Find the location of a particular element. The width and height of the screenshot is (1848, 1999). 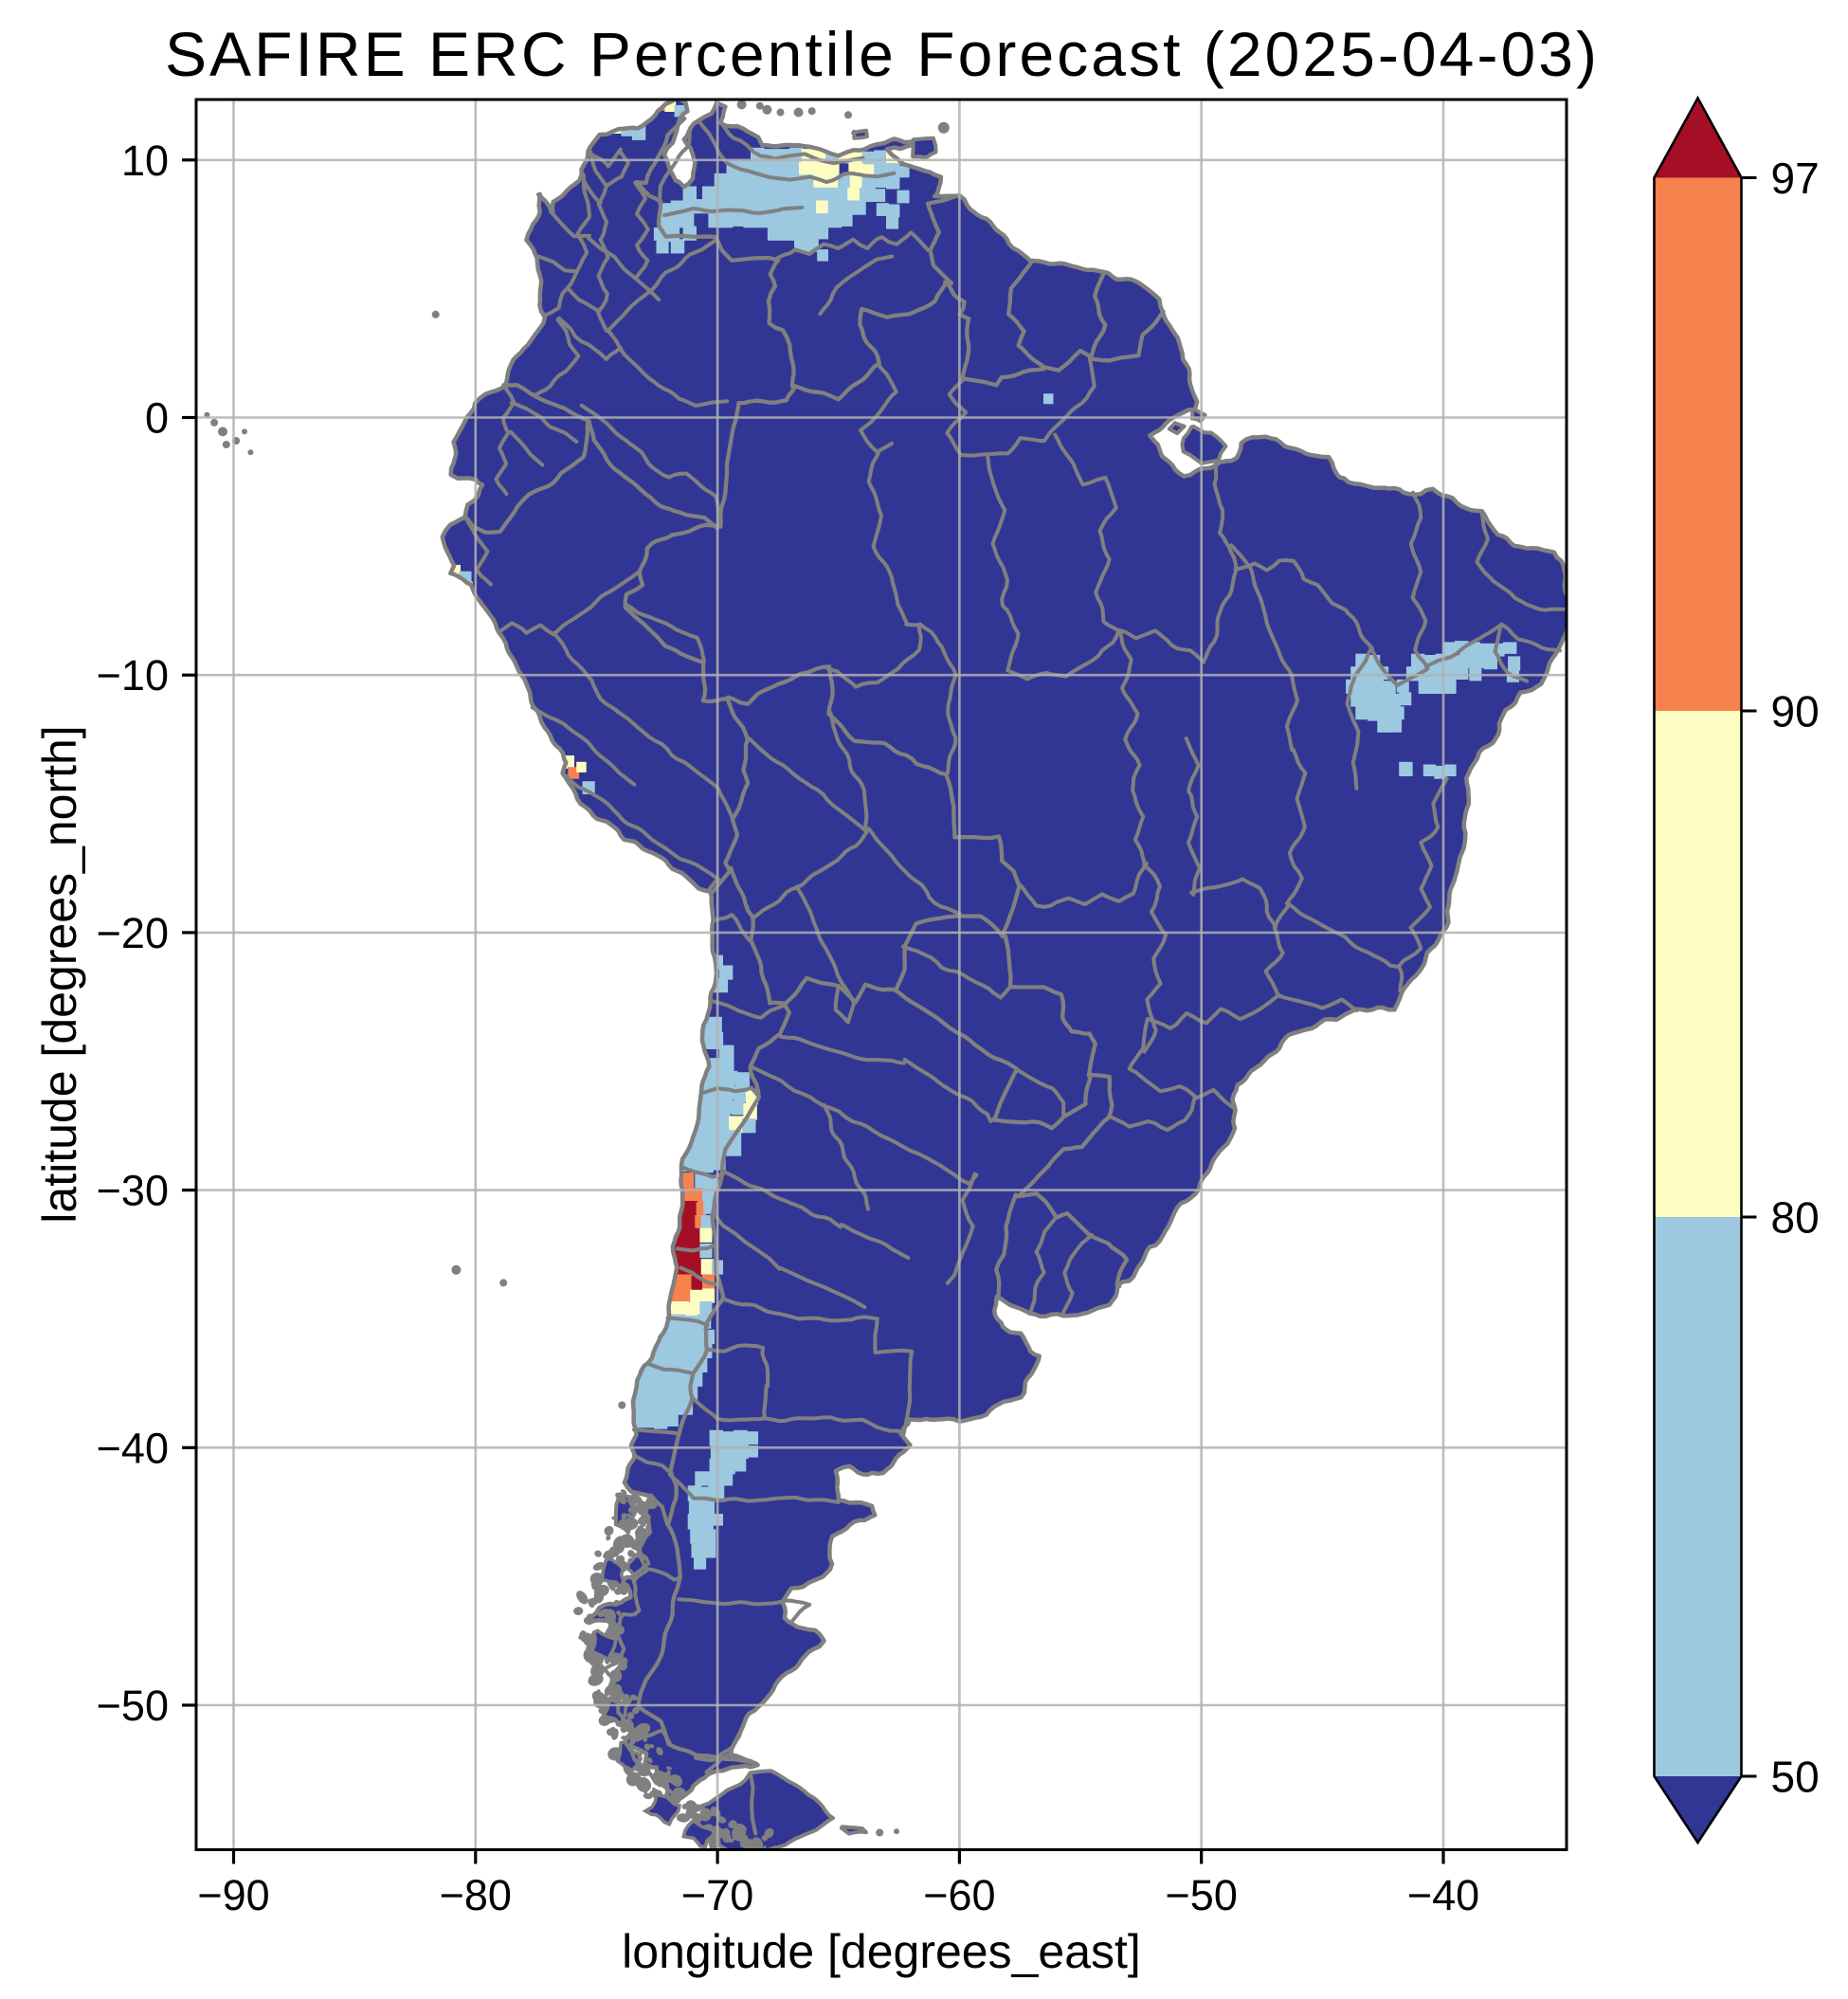

svg-text: 97 is located at coordinates (1795, 178).